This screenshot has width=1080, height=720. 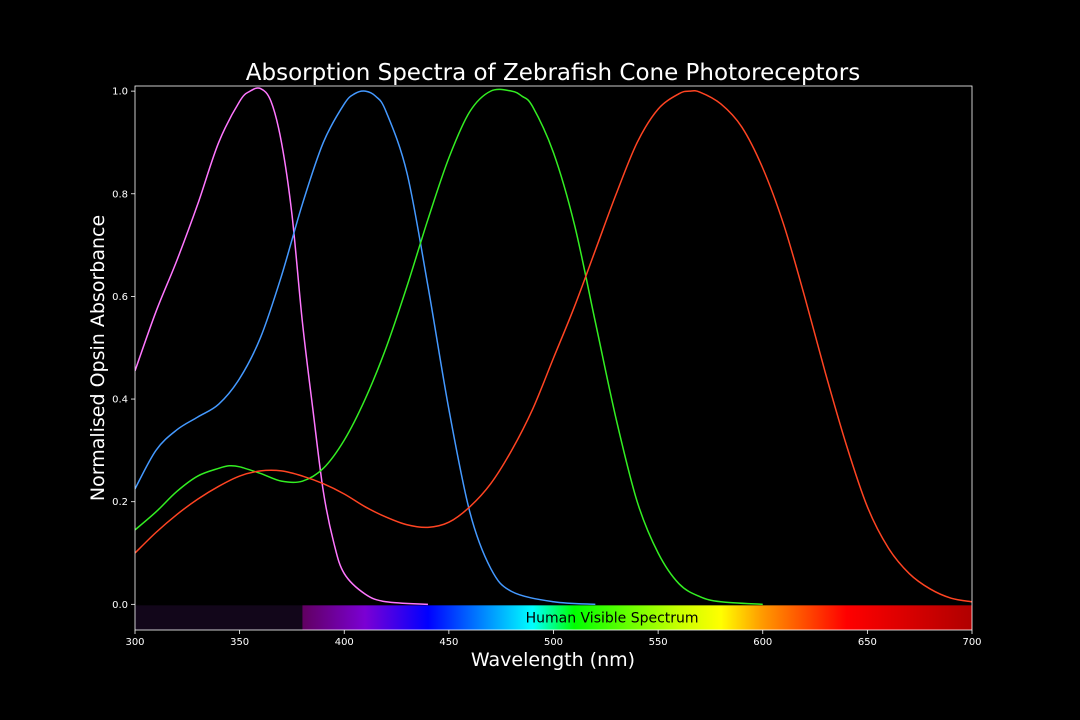 What do you see at coordinates (120, 605) in the screenshot?
I see `y-tick-label: 0.0` at bounding box center [120, 605].